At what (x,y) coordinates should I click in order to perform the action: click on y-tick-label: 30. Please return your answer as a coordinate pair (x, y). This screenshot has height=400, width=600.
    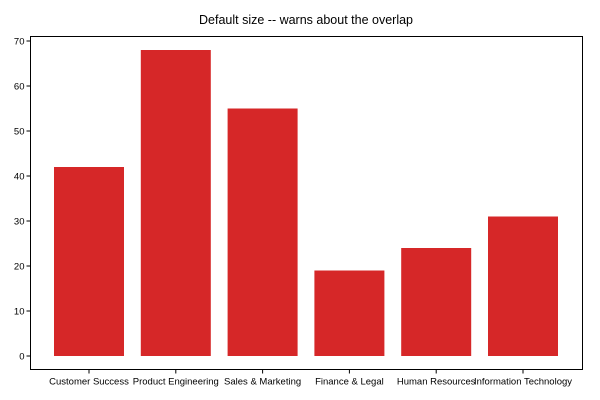
    Looking at the image, I should click on (19, 222).